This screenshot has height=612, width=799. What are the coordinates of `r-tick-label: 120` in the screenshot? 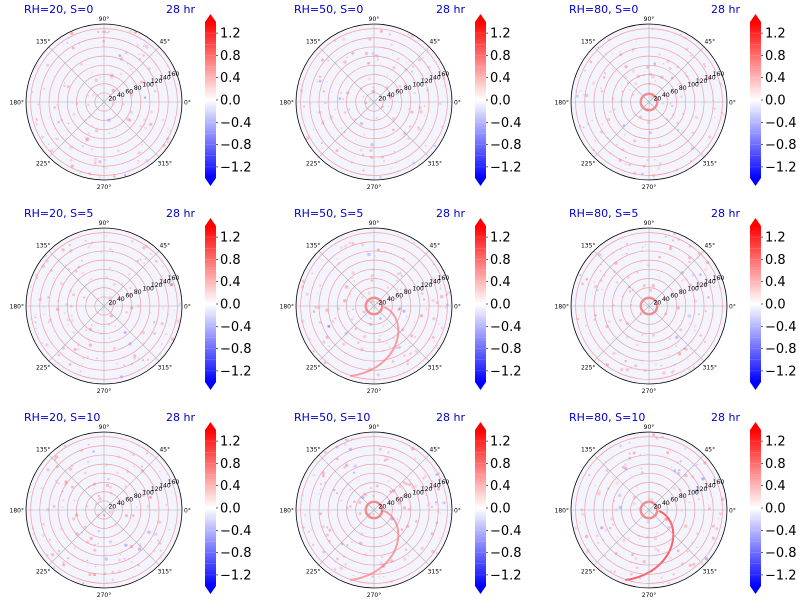 It's located at (702, 81).